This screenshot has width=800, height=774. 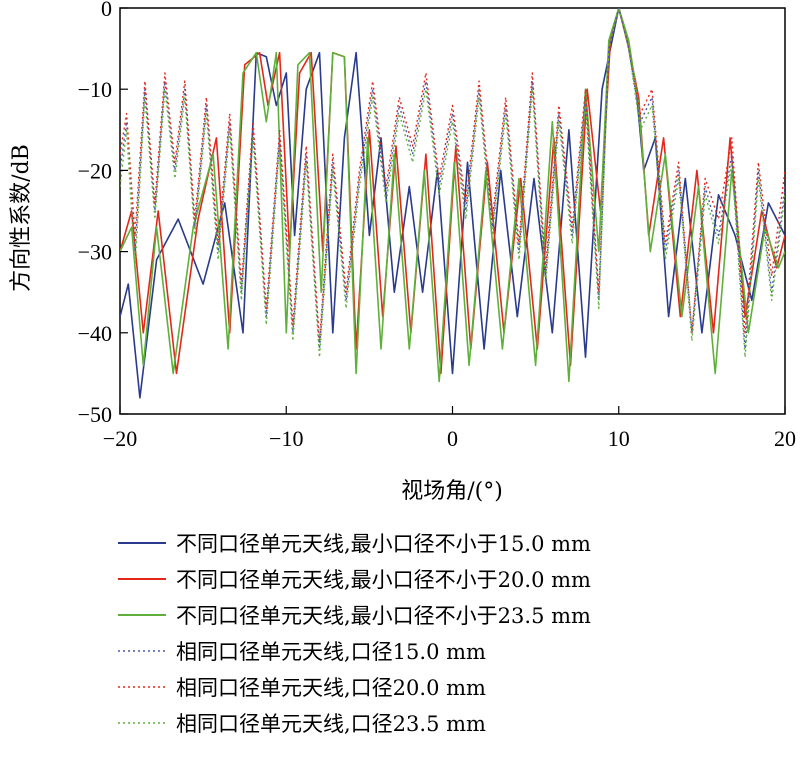 What do you see at coordinates (95, 170) in the screenshot?
I see `y-tick-label: −20` at bounding box center [95, 170].